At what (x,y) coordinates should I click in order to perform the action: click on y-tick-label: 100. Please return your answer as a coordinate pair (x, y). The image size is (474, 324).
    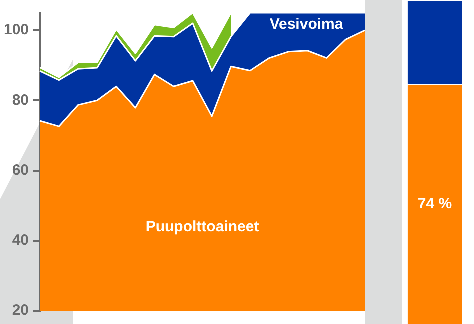
    Looking at the image, I should click on (17, 30).